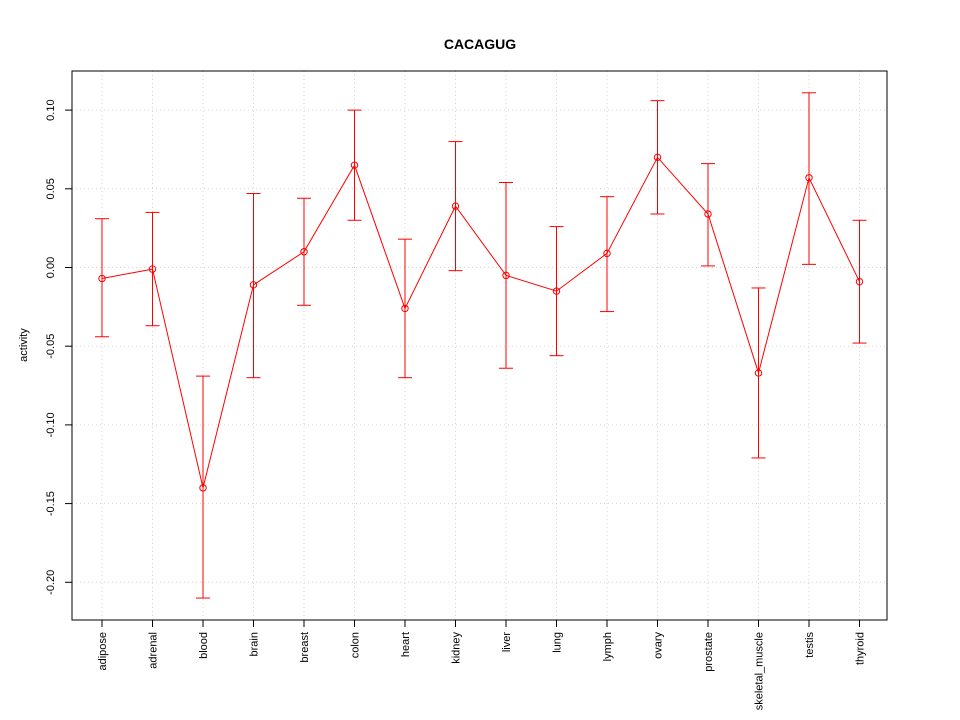 The image size is (960, 720). Describe the element at coordinates (204, 645) in the screenshot. I see `x-tick-label: blood` at that location.